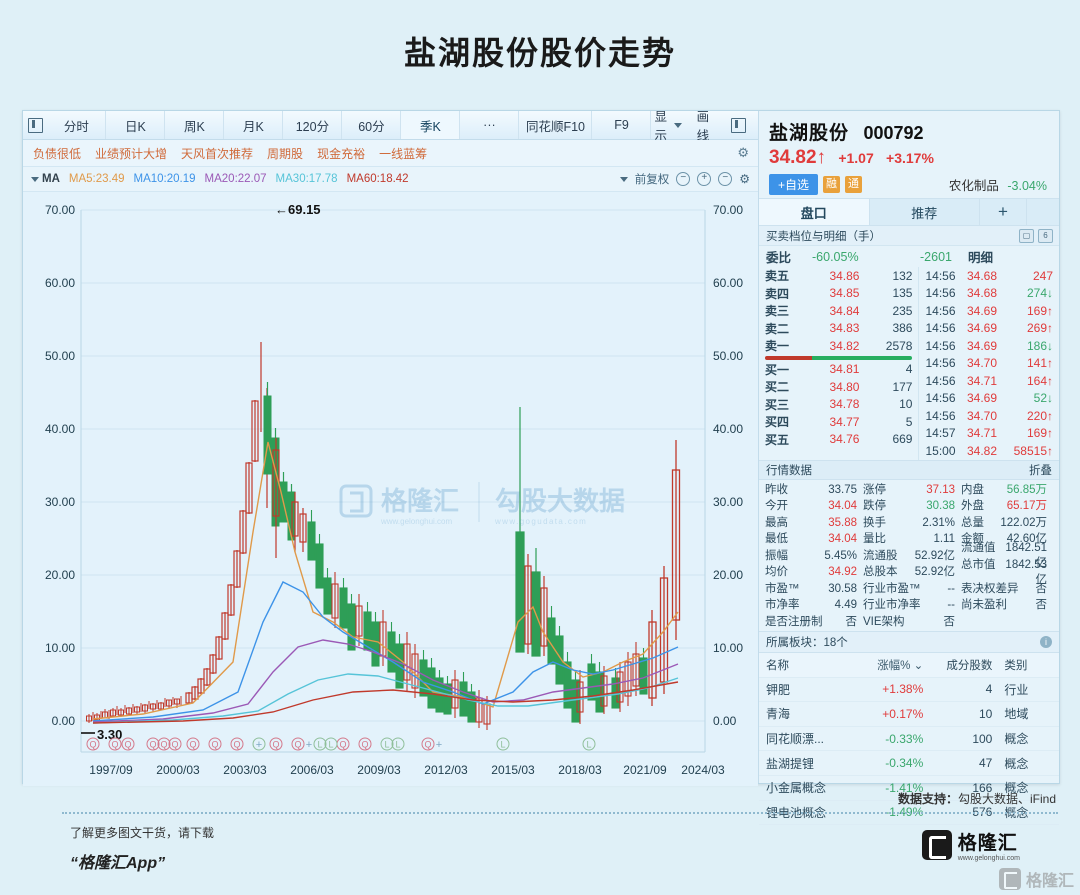 Image resolution: width=1080 pixels, height=895 pixels. Describe the element at coordinates (35, 179) in the screenshot. I see `chevron-down-icon` at that location.